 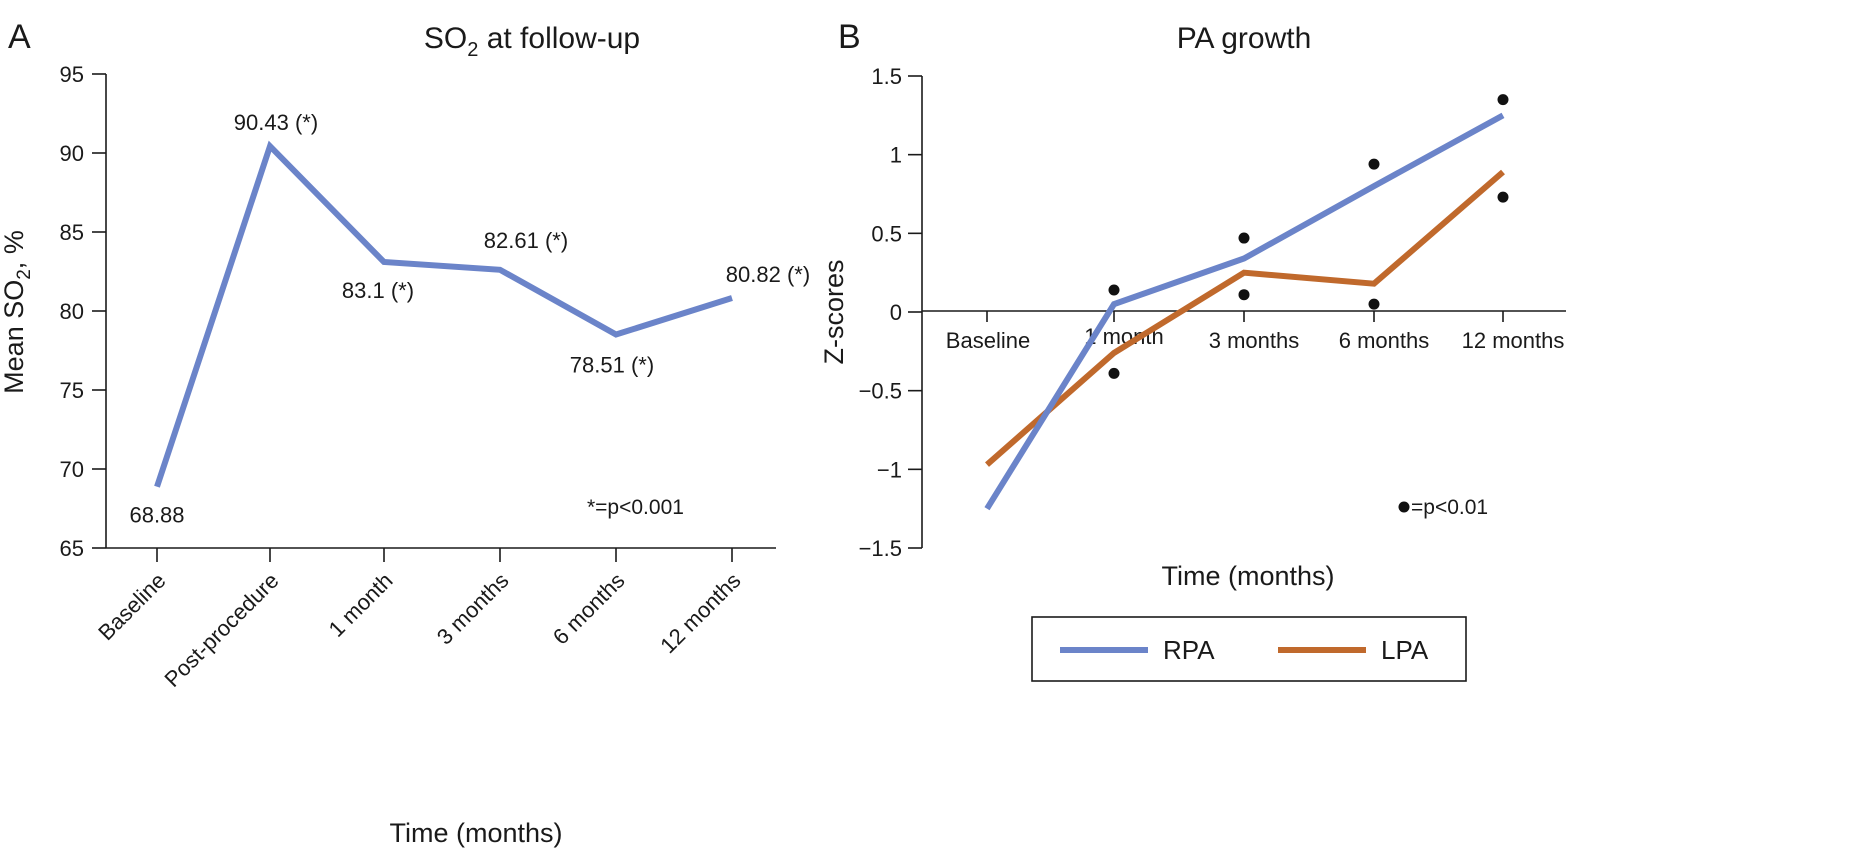 What do you see at coordinates (221, 630) in the screenshot?
I see `panel-a-xtick-label: Post-procedure` at bounding box center [221, 630].